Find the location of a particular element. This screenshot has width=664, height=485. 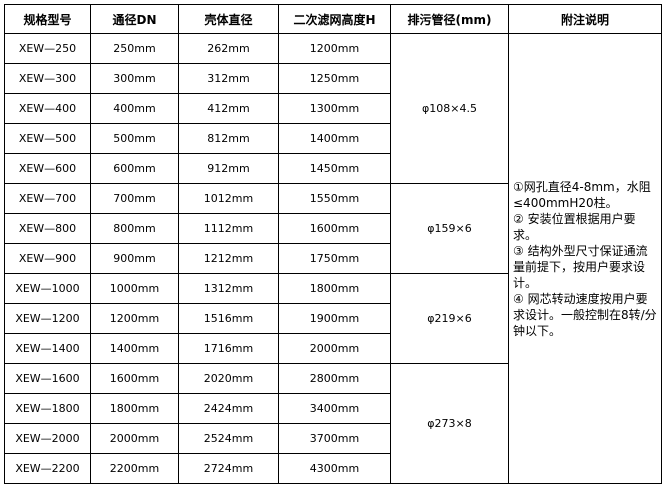

note-item: ② 安装位置根据用户要求。 is located at coordinates (574, 226).